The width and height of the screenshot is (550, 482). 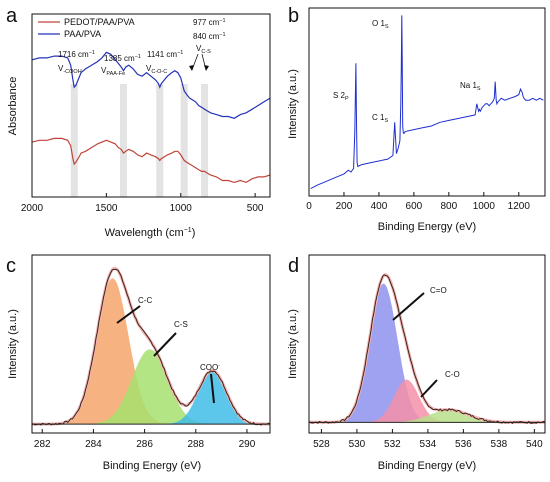 I want to click on pointer-c-s, so click(x=165, y=344).